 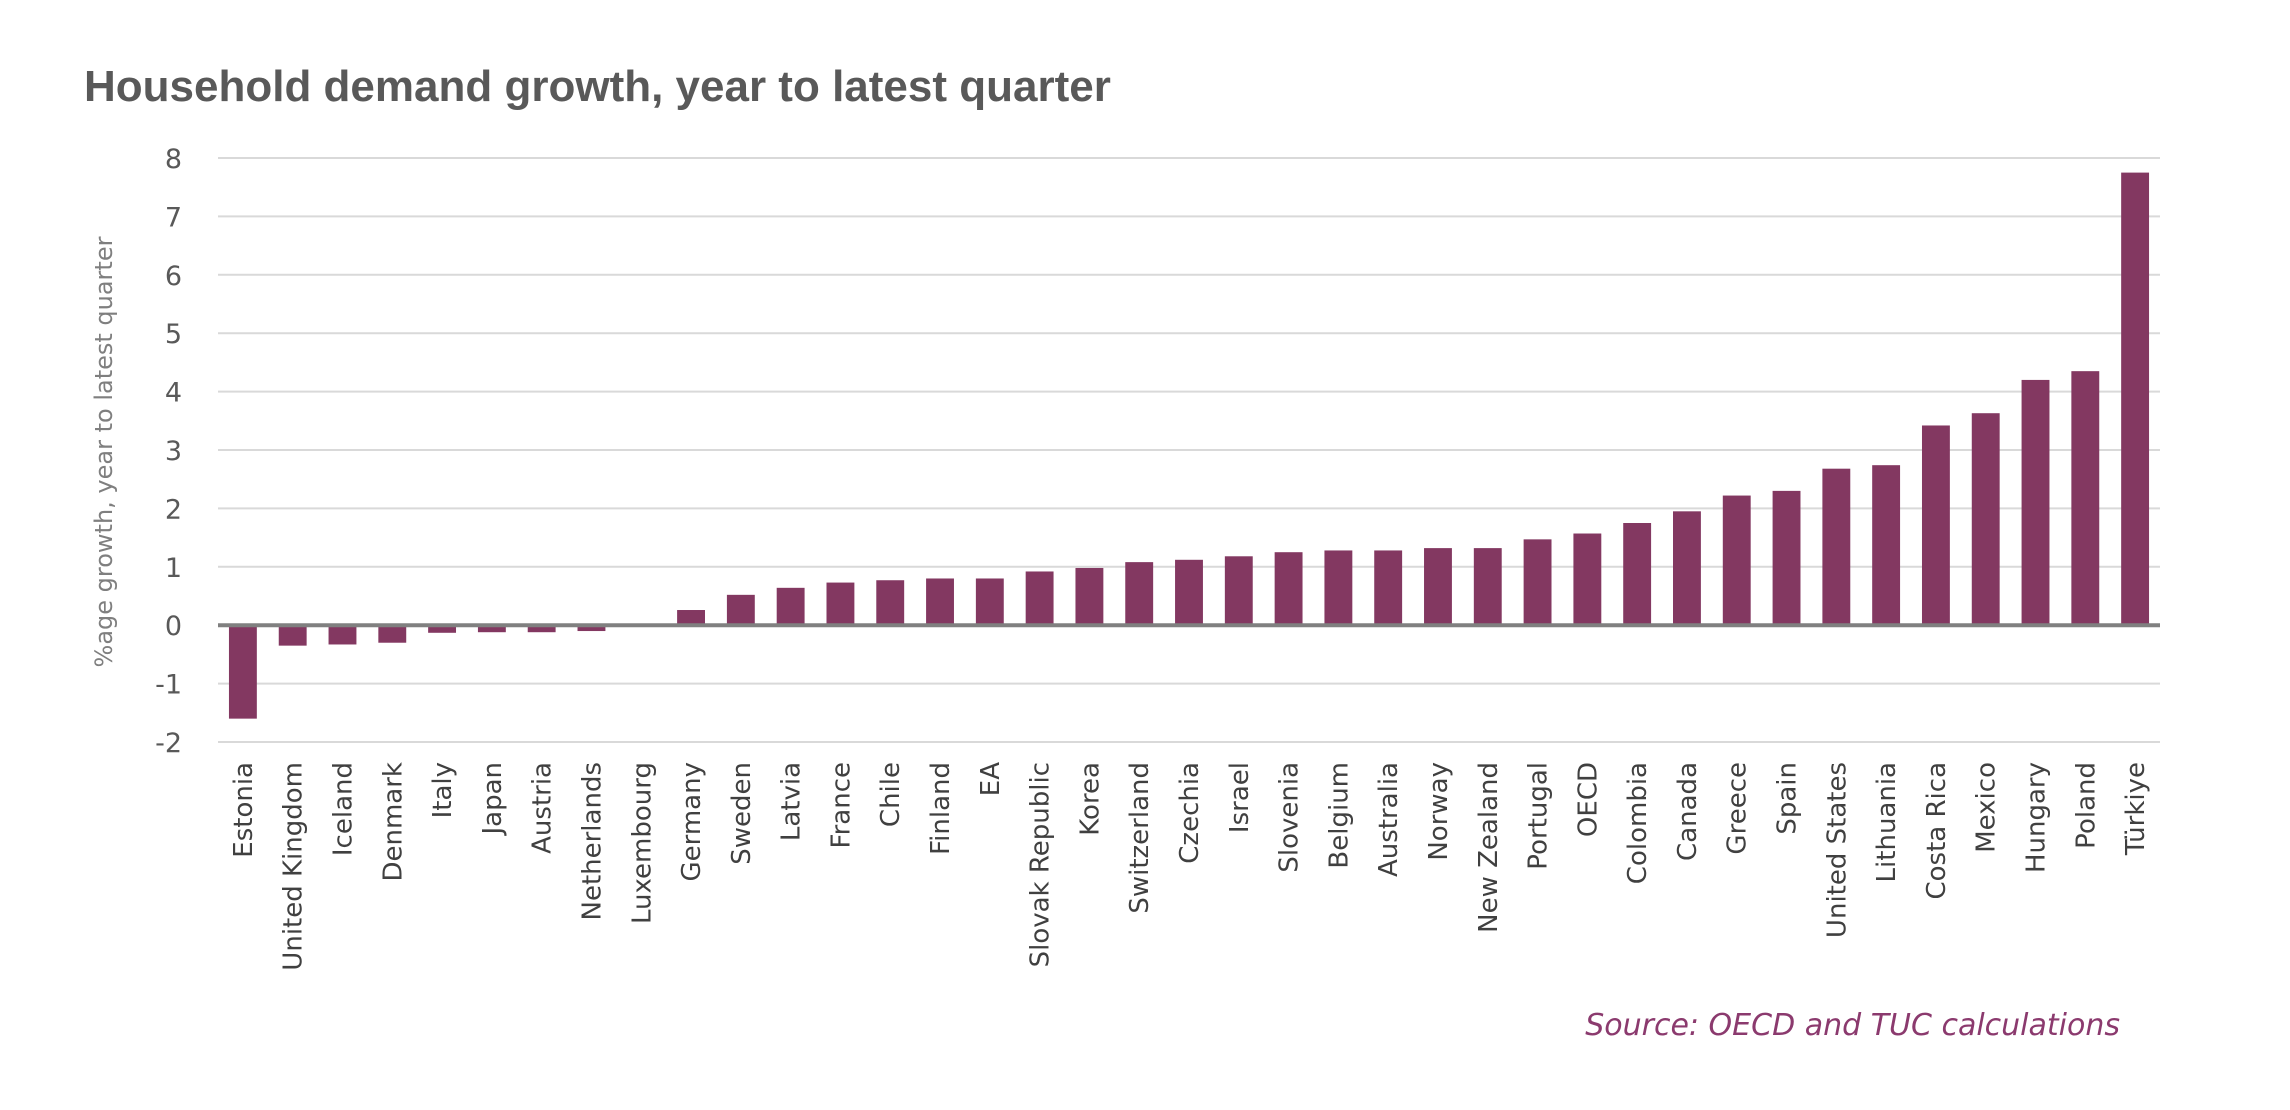 What do you see at coordinates (1837, 850) in the screenshot?
I see `x-tick-label: United States` at bounding box center [1837, 850].